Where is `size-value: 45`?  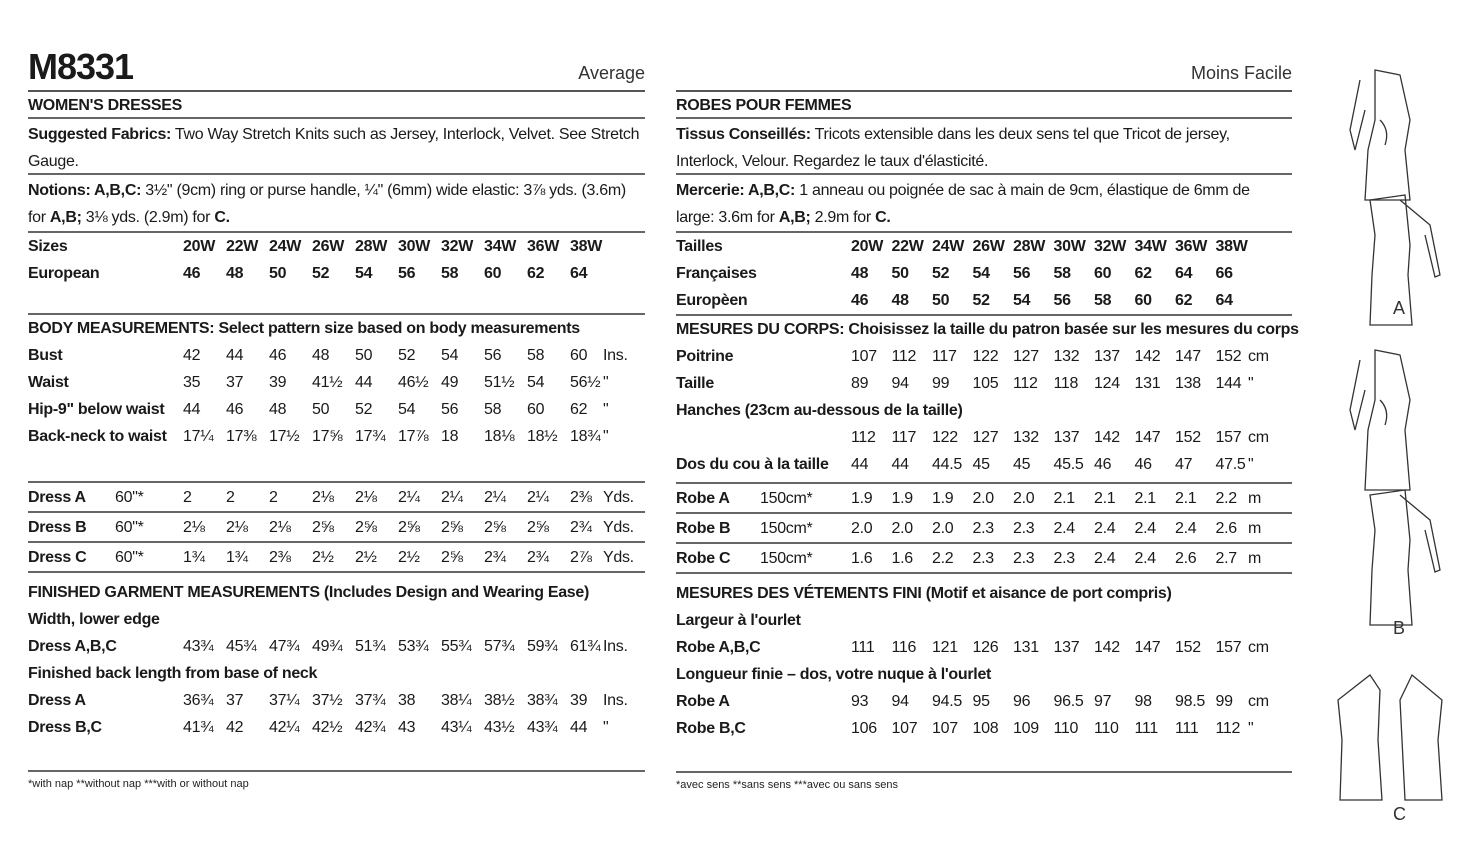 size-value: 45 is located at coordinates (981, 464).